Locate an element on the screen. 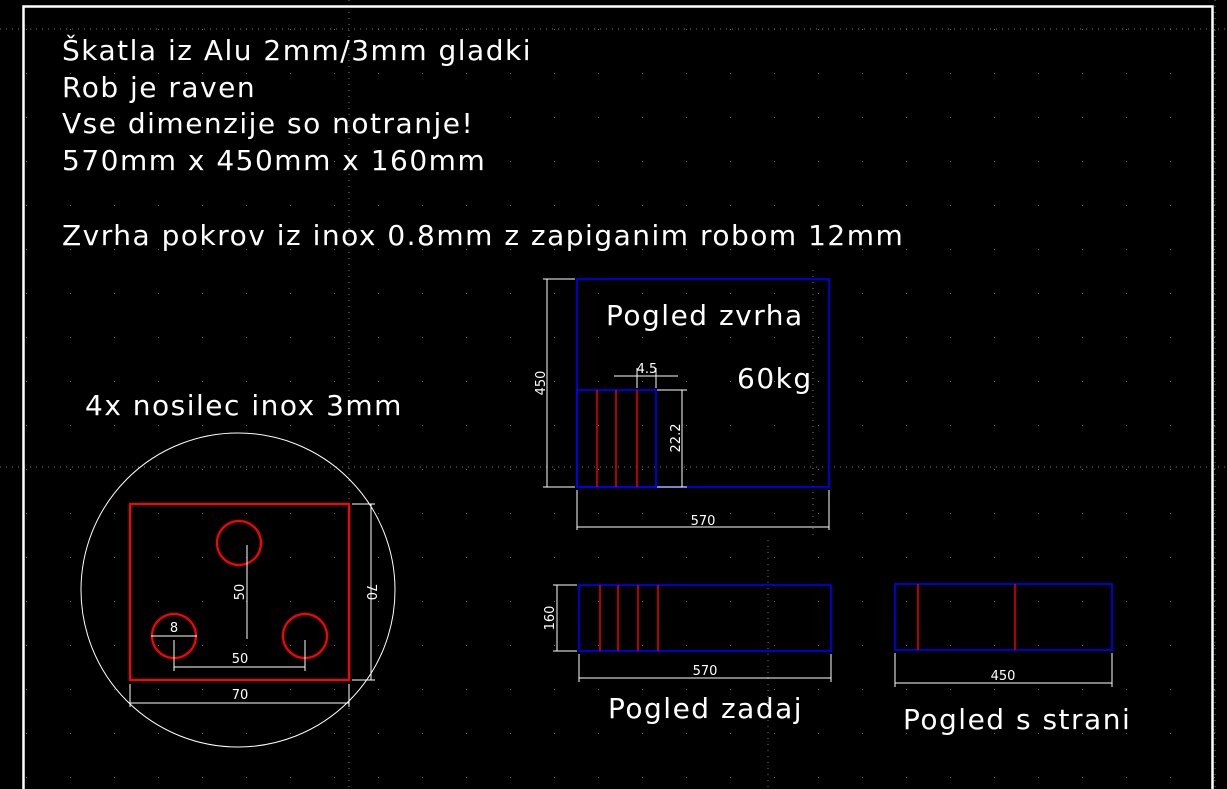 Image resolution: width=1227 pixels, height=789 pixels. top-view: Pogled zvrha 60kg 450 22.2 4.5 570 is located at coordinates (682, 404).